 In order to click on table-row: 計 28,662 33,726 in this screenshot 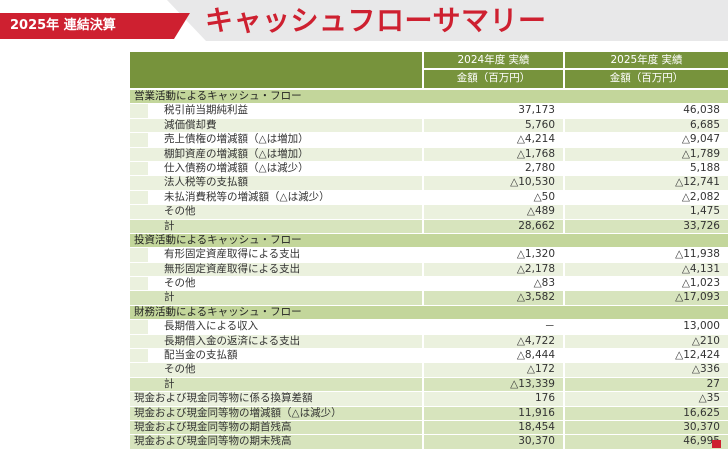, I will do `click(429, 226)`.